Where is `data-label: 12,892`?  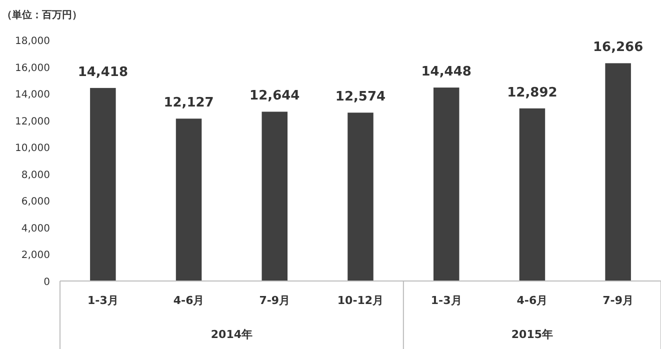 data-label: 12,892 is located at coordinates (532, 92).